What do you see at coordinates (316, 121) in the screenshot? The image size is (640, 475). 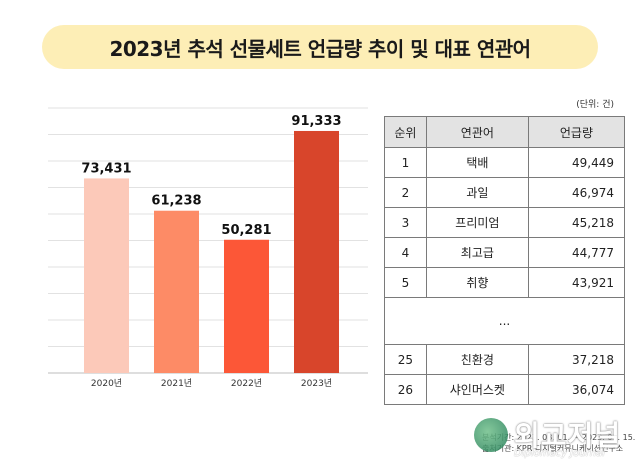 I see `data-label: 91,333` at bounding box center [316, 121].